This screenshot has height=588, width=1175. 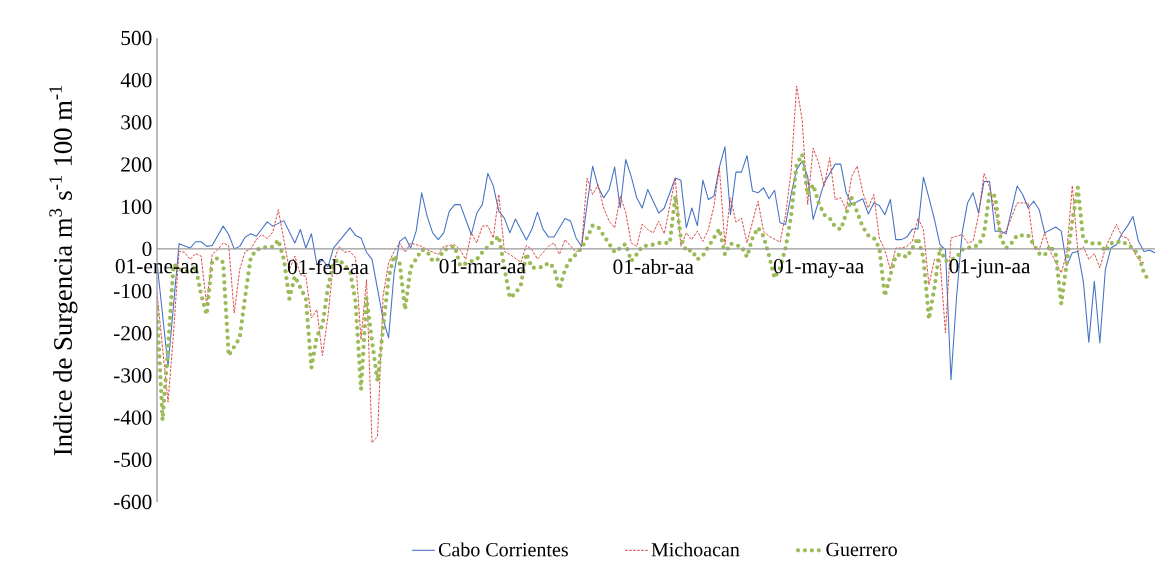 What do you see at coordinates (861, 549) in the screenshot?
I see `legend-label: Guerrero` at bounding box center [861, 549].